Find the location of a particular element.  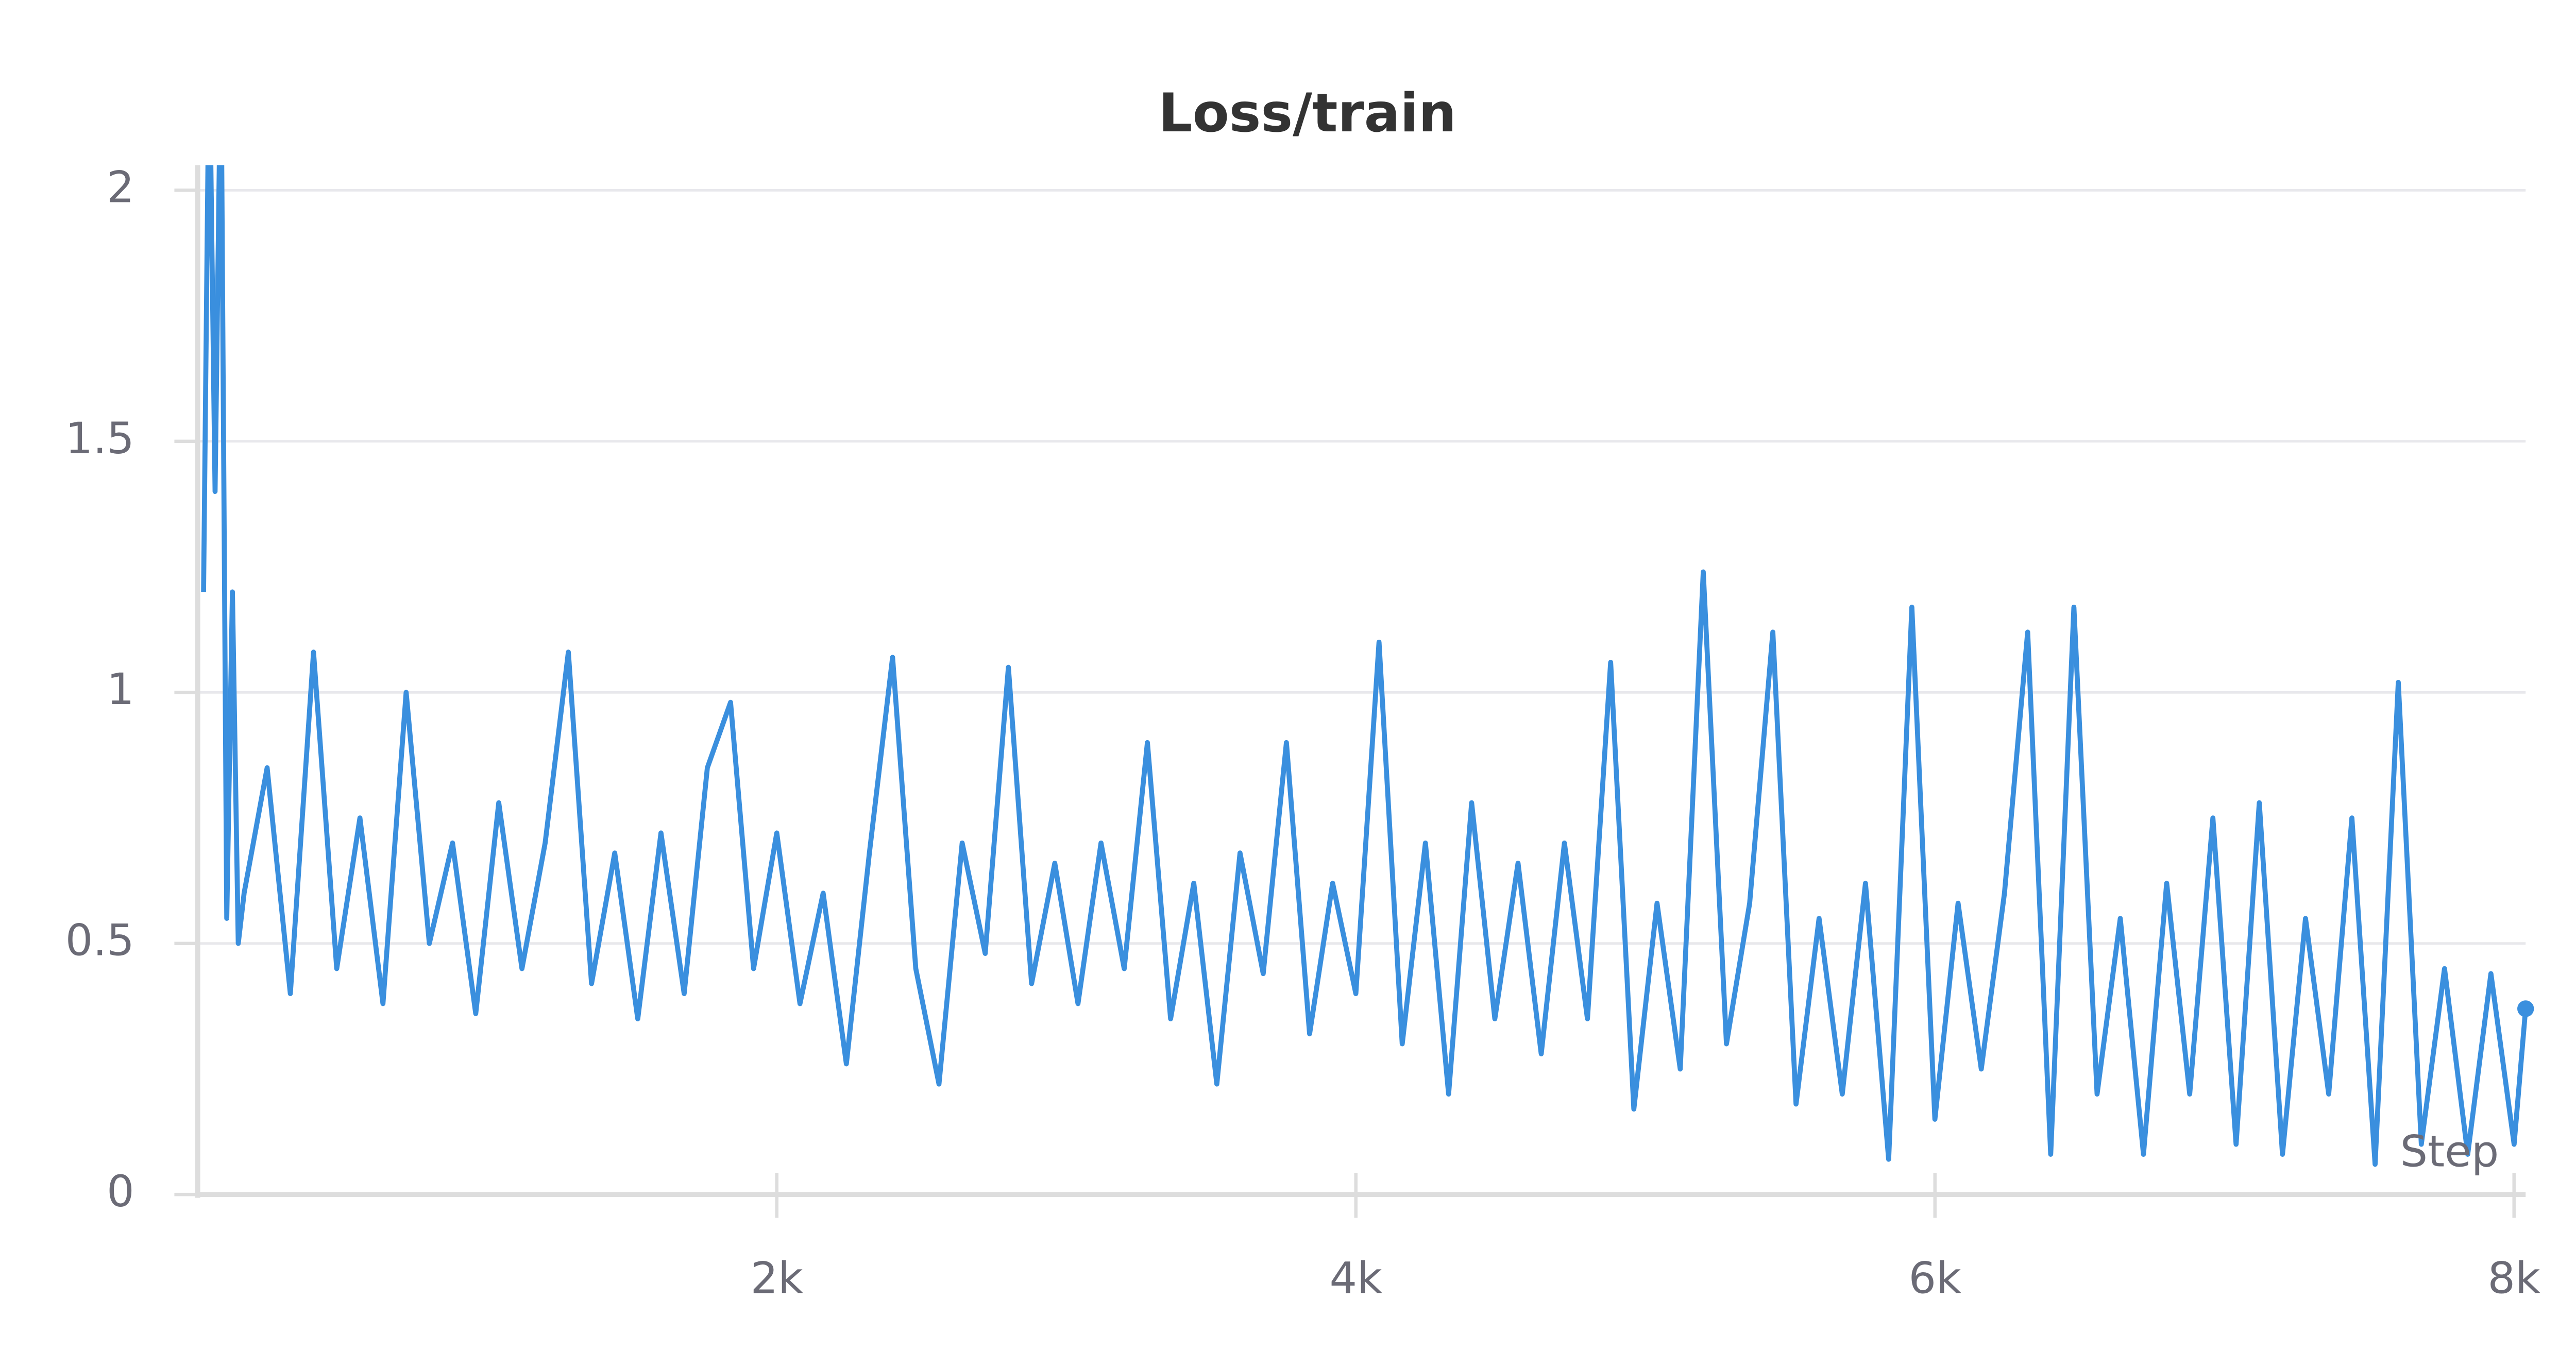

y-tick-label: 1 is located at coordinates (120, 689).